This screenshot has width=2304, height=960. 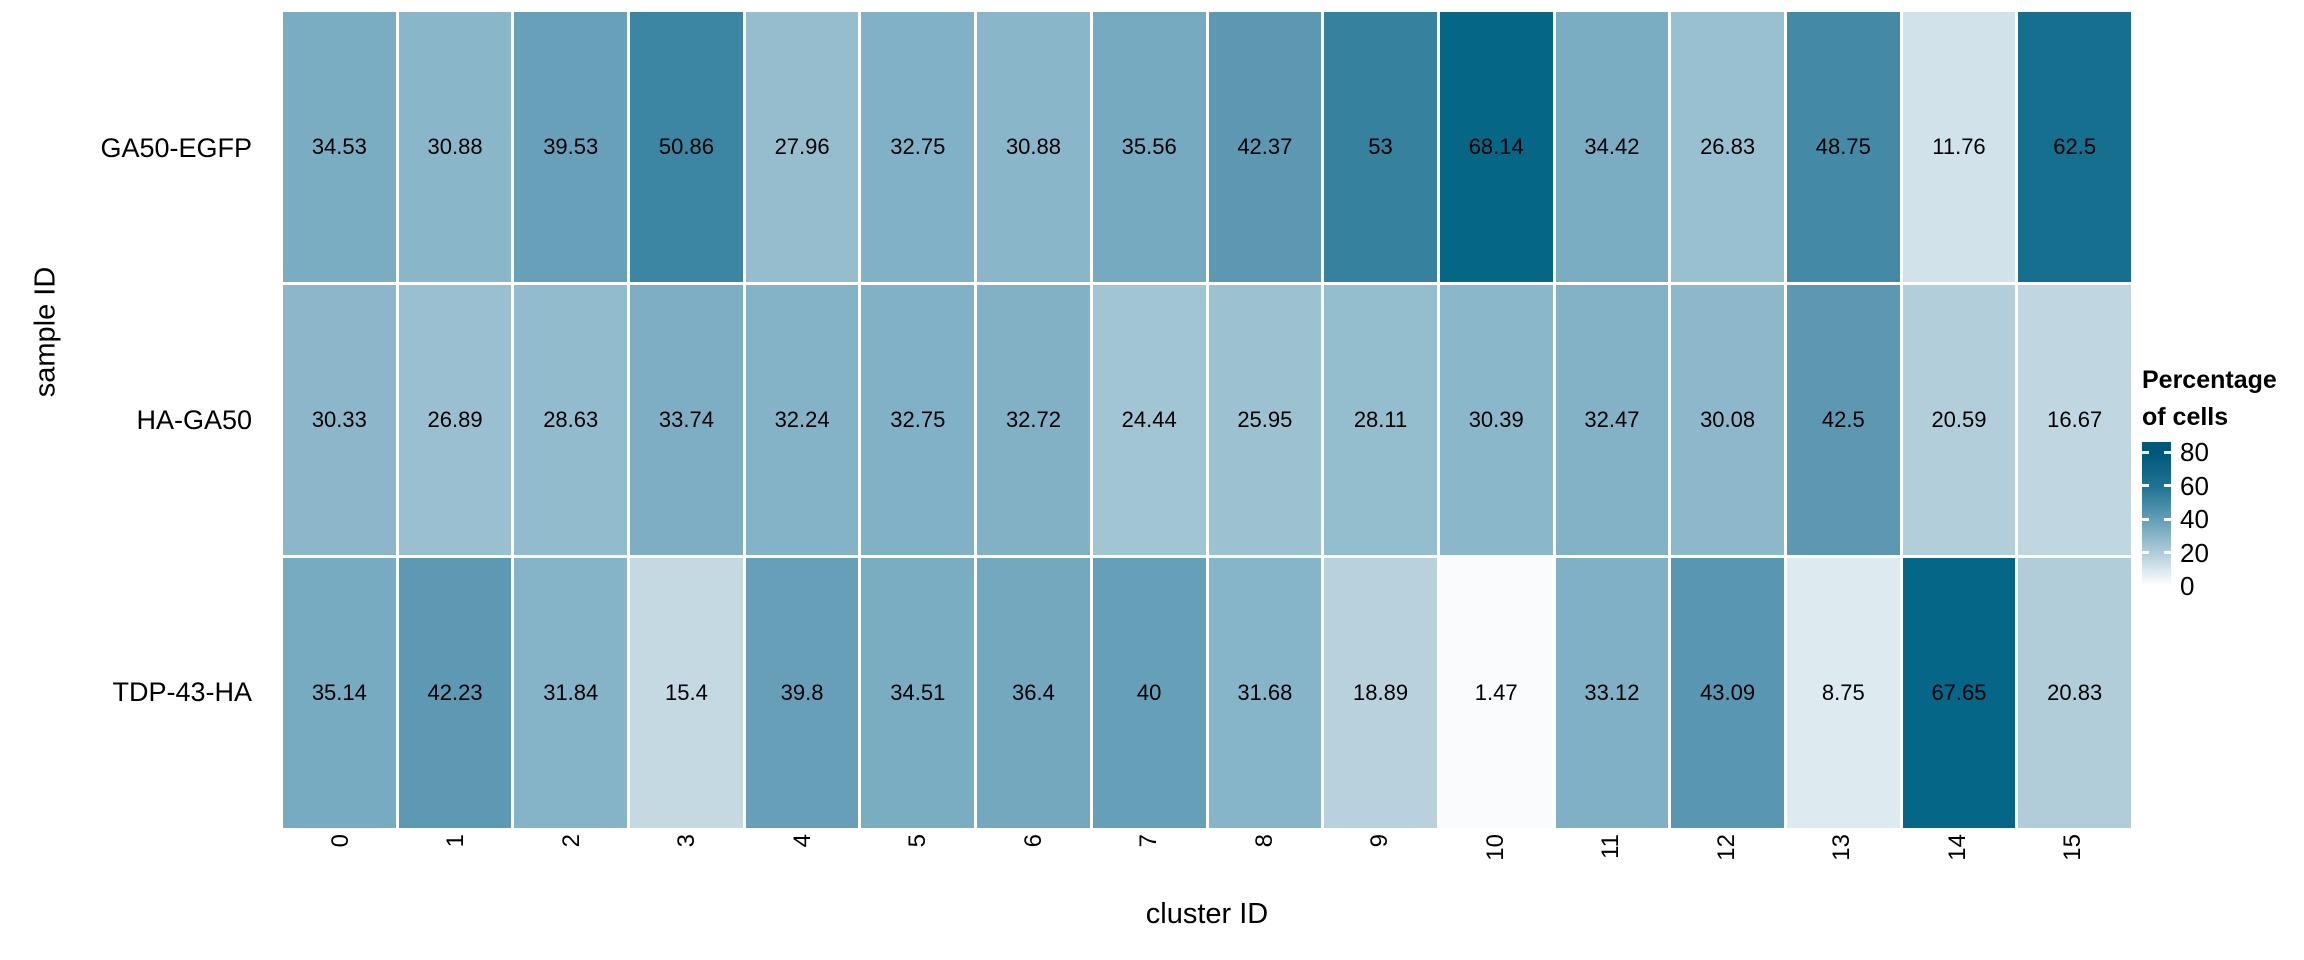 What do you see at coordinates (1726, 847) in the screenshot?
I see `x-tick-label: 12` at bounding box center [1726, 847].